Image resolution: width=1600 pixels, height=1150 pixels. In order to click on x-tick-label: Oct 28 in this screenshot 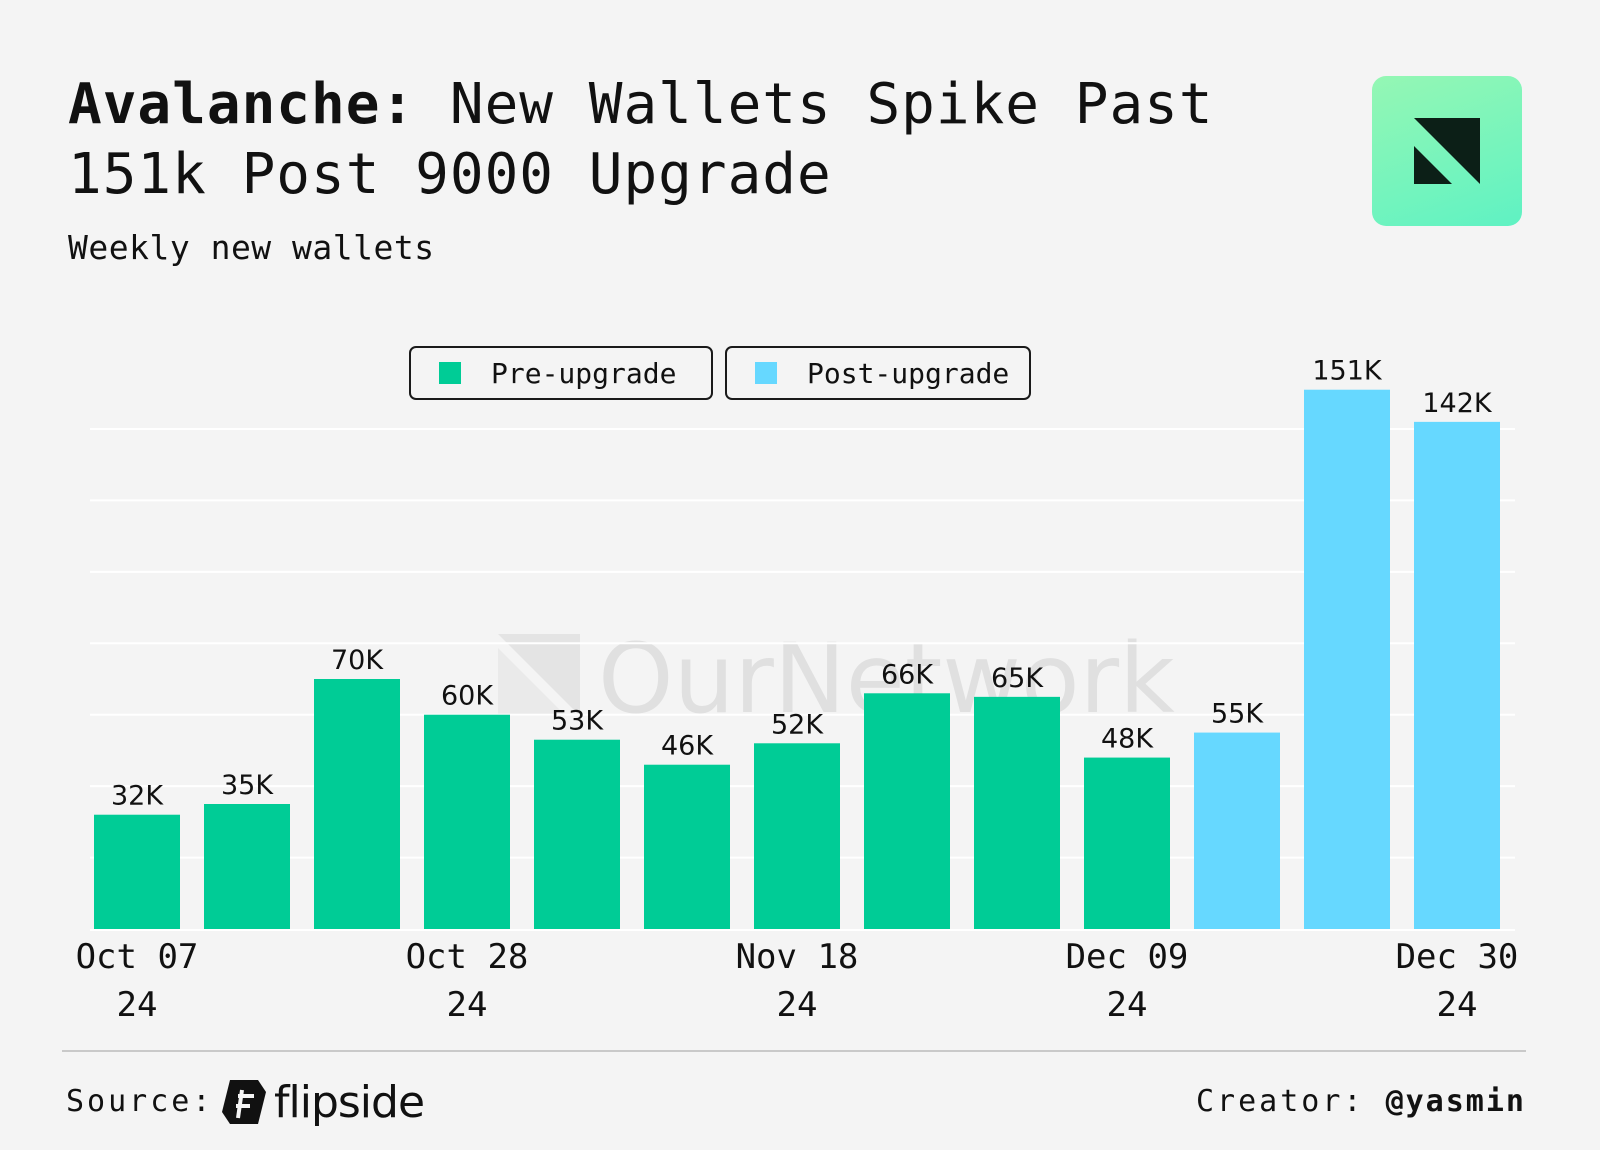, I will do `click(467, 957)`.